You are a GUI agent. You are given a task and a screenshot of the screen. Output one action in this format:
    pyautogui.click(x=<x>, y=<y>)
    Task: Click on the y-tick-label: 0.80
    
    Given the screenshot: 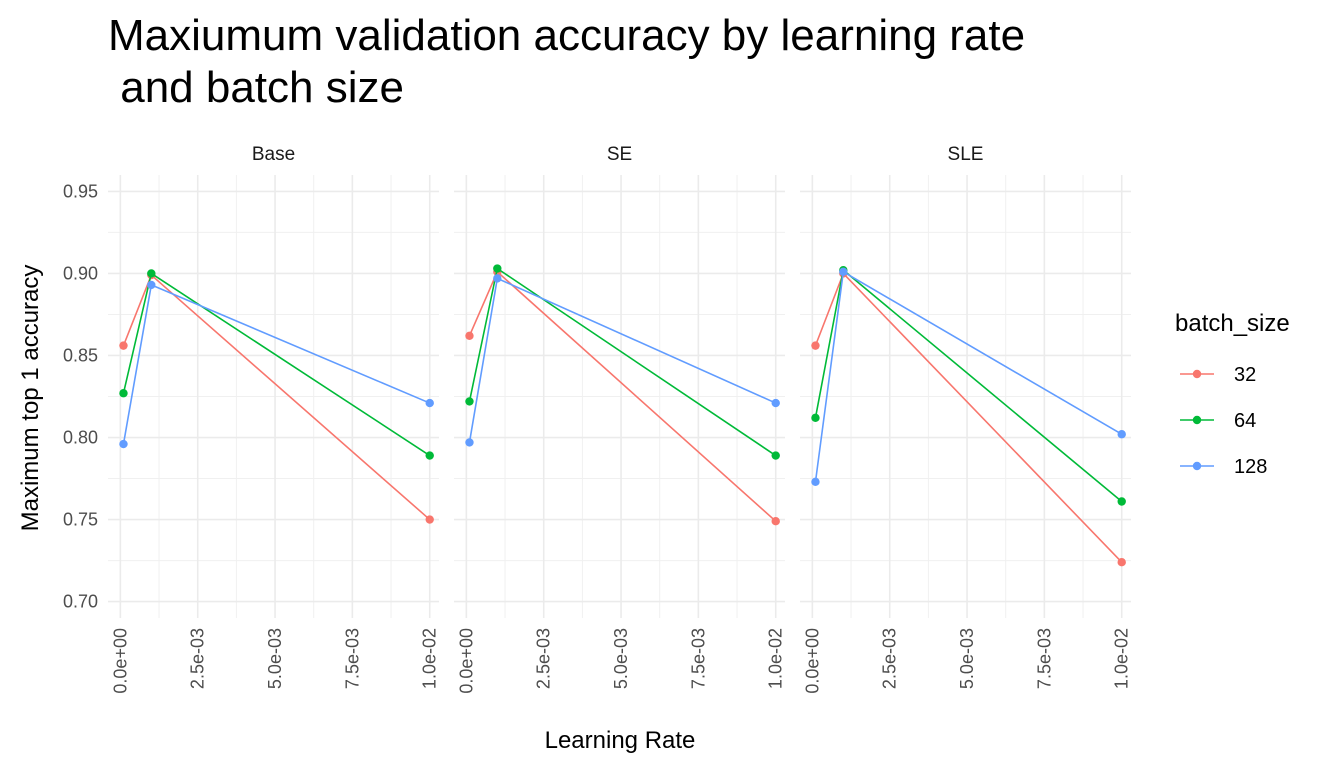 What is the action you would take?
    pyautogui.click(x=80, y=438)
    